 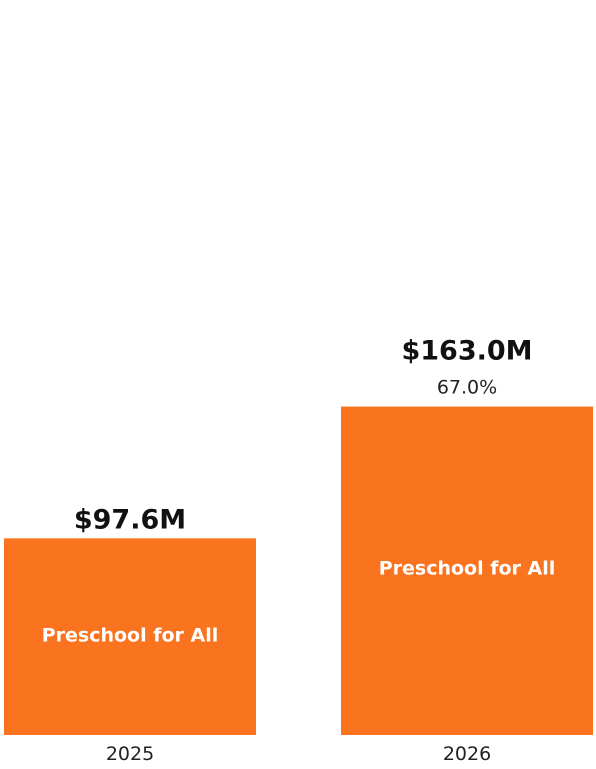 What do you see at coordinates (467, 388) in the screenshot?
I see `change-label-2026: 67.0%` at bounding box center [467, 388].